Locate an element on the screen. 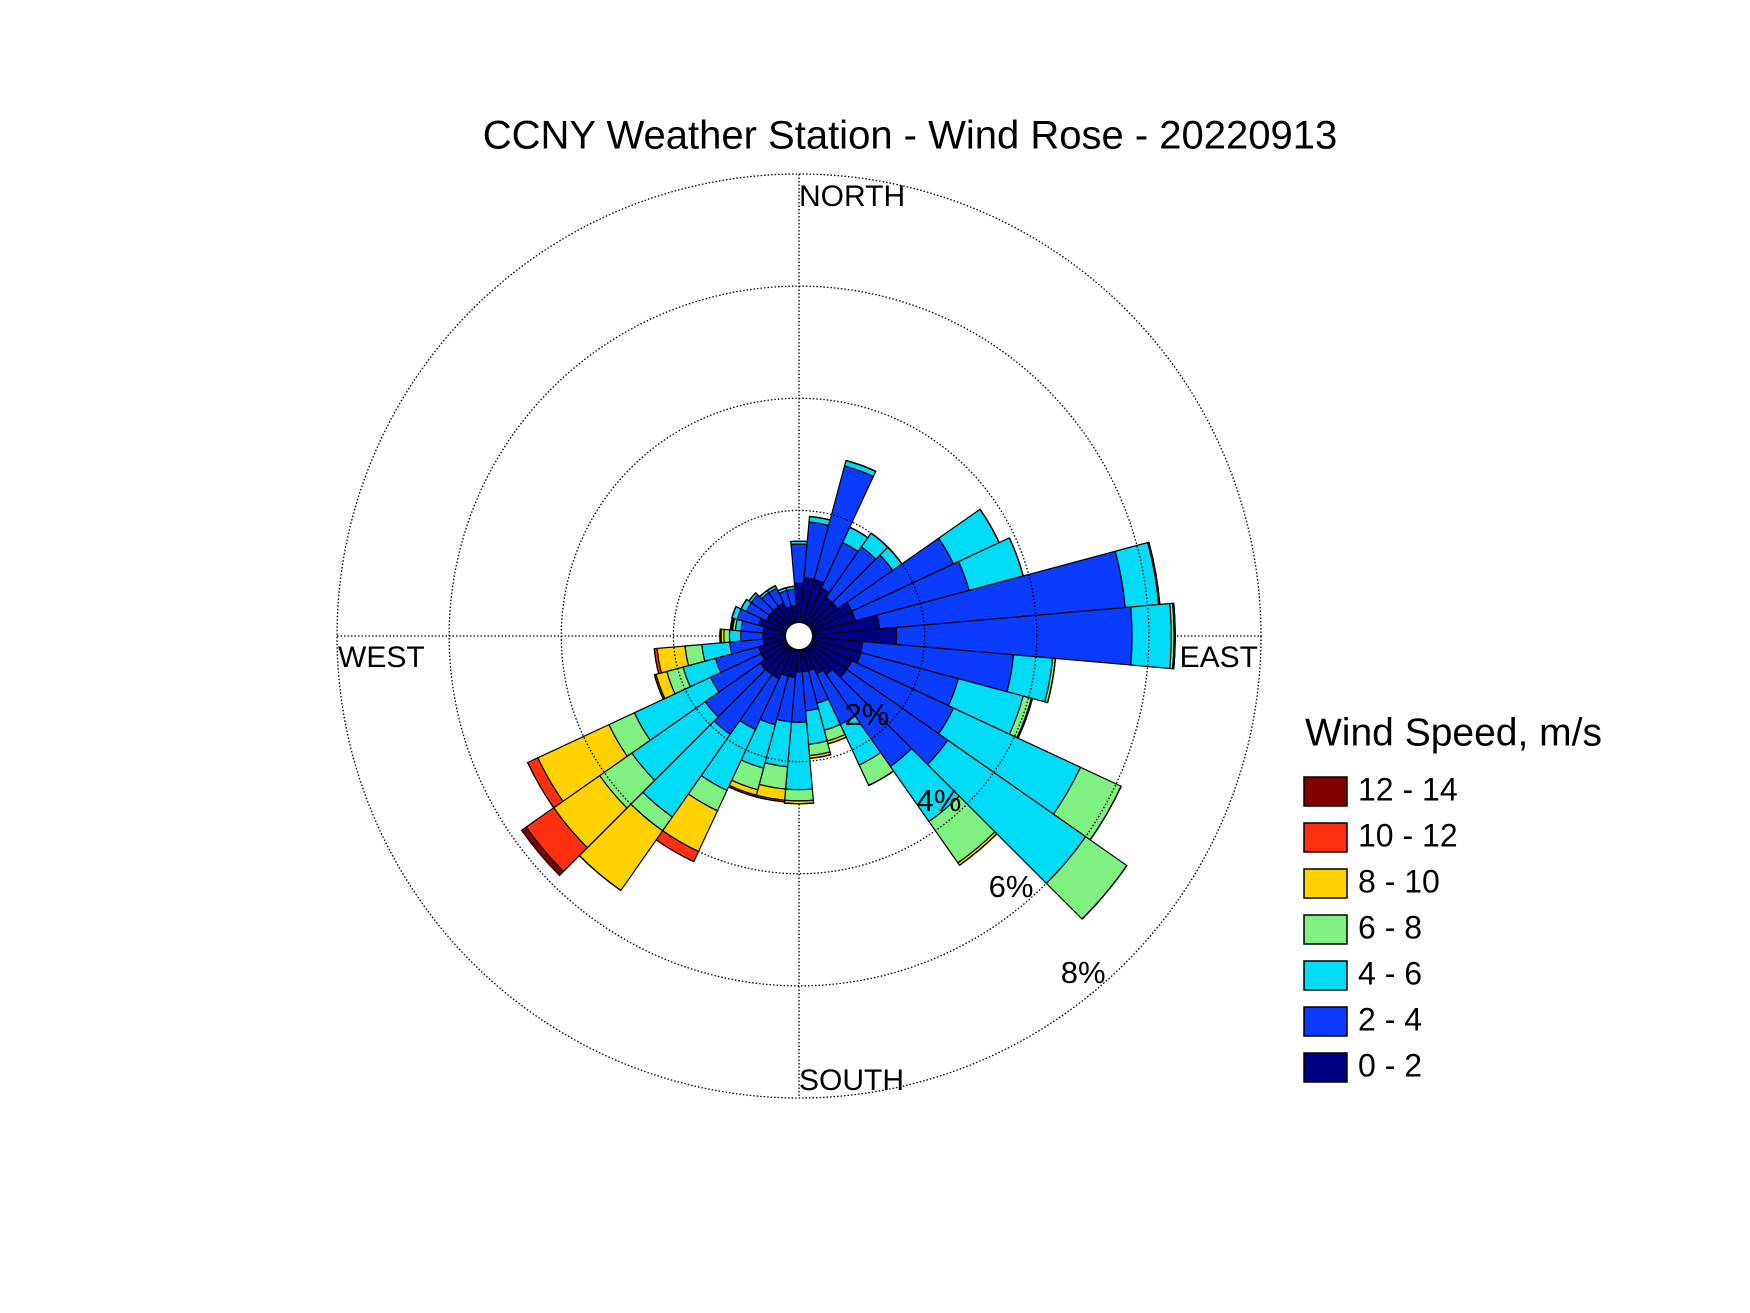 This screenshot has height=1313, width=1750. wedges is located at coordinates (848, 689).